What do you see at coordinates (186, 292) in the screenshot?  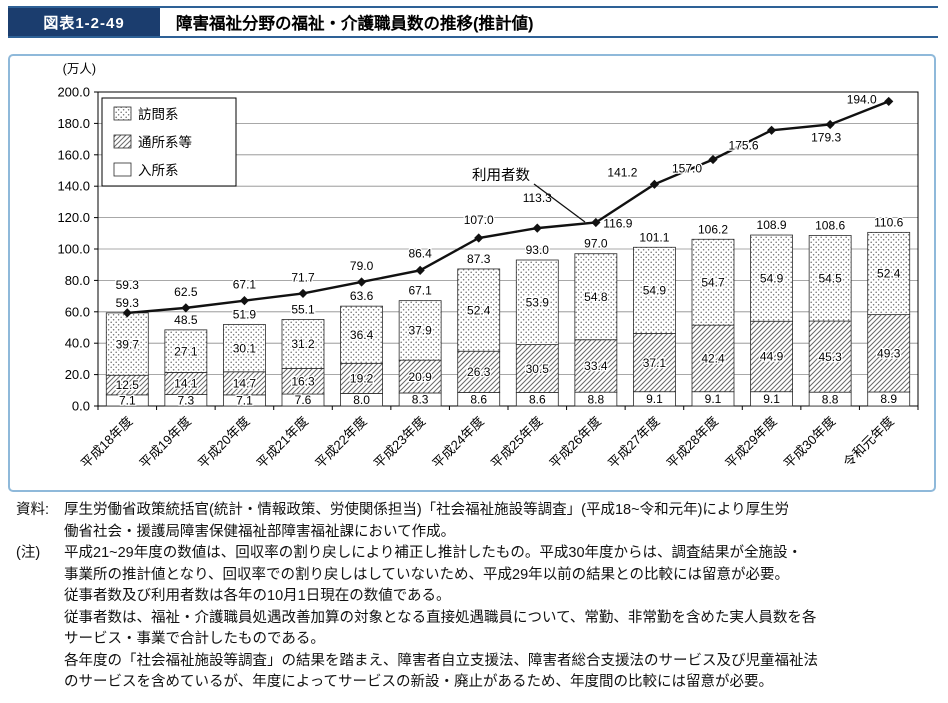 I see `line-value-label: 62.5` at bounding box center [186, 292].